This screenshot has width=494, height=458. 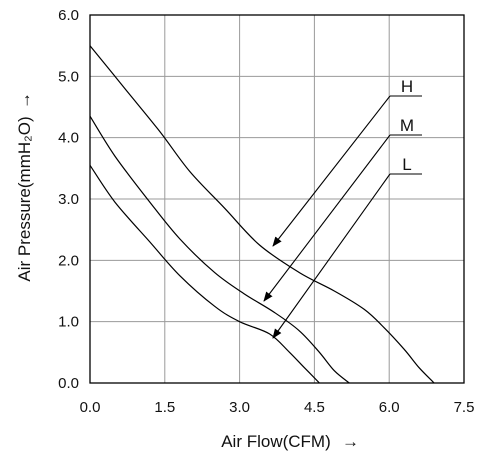 What do you see at coordinates (350, 441) in the screenshot?
I see `x-axis-arrow-icon: →` at bounding box center [350, 441].